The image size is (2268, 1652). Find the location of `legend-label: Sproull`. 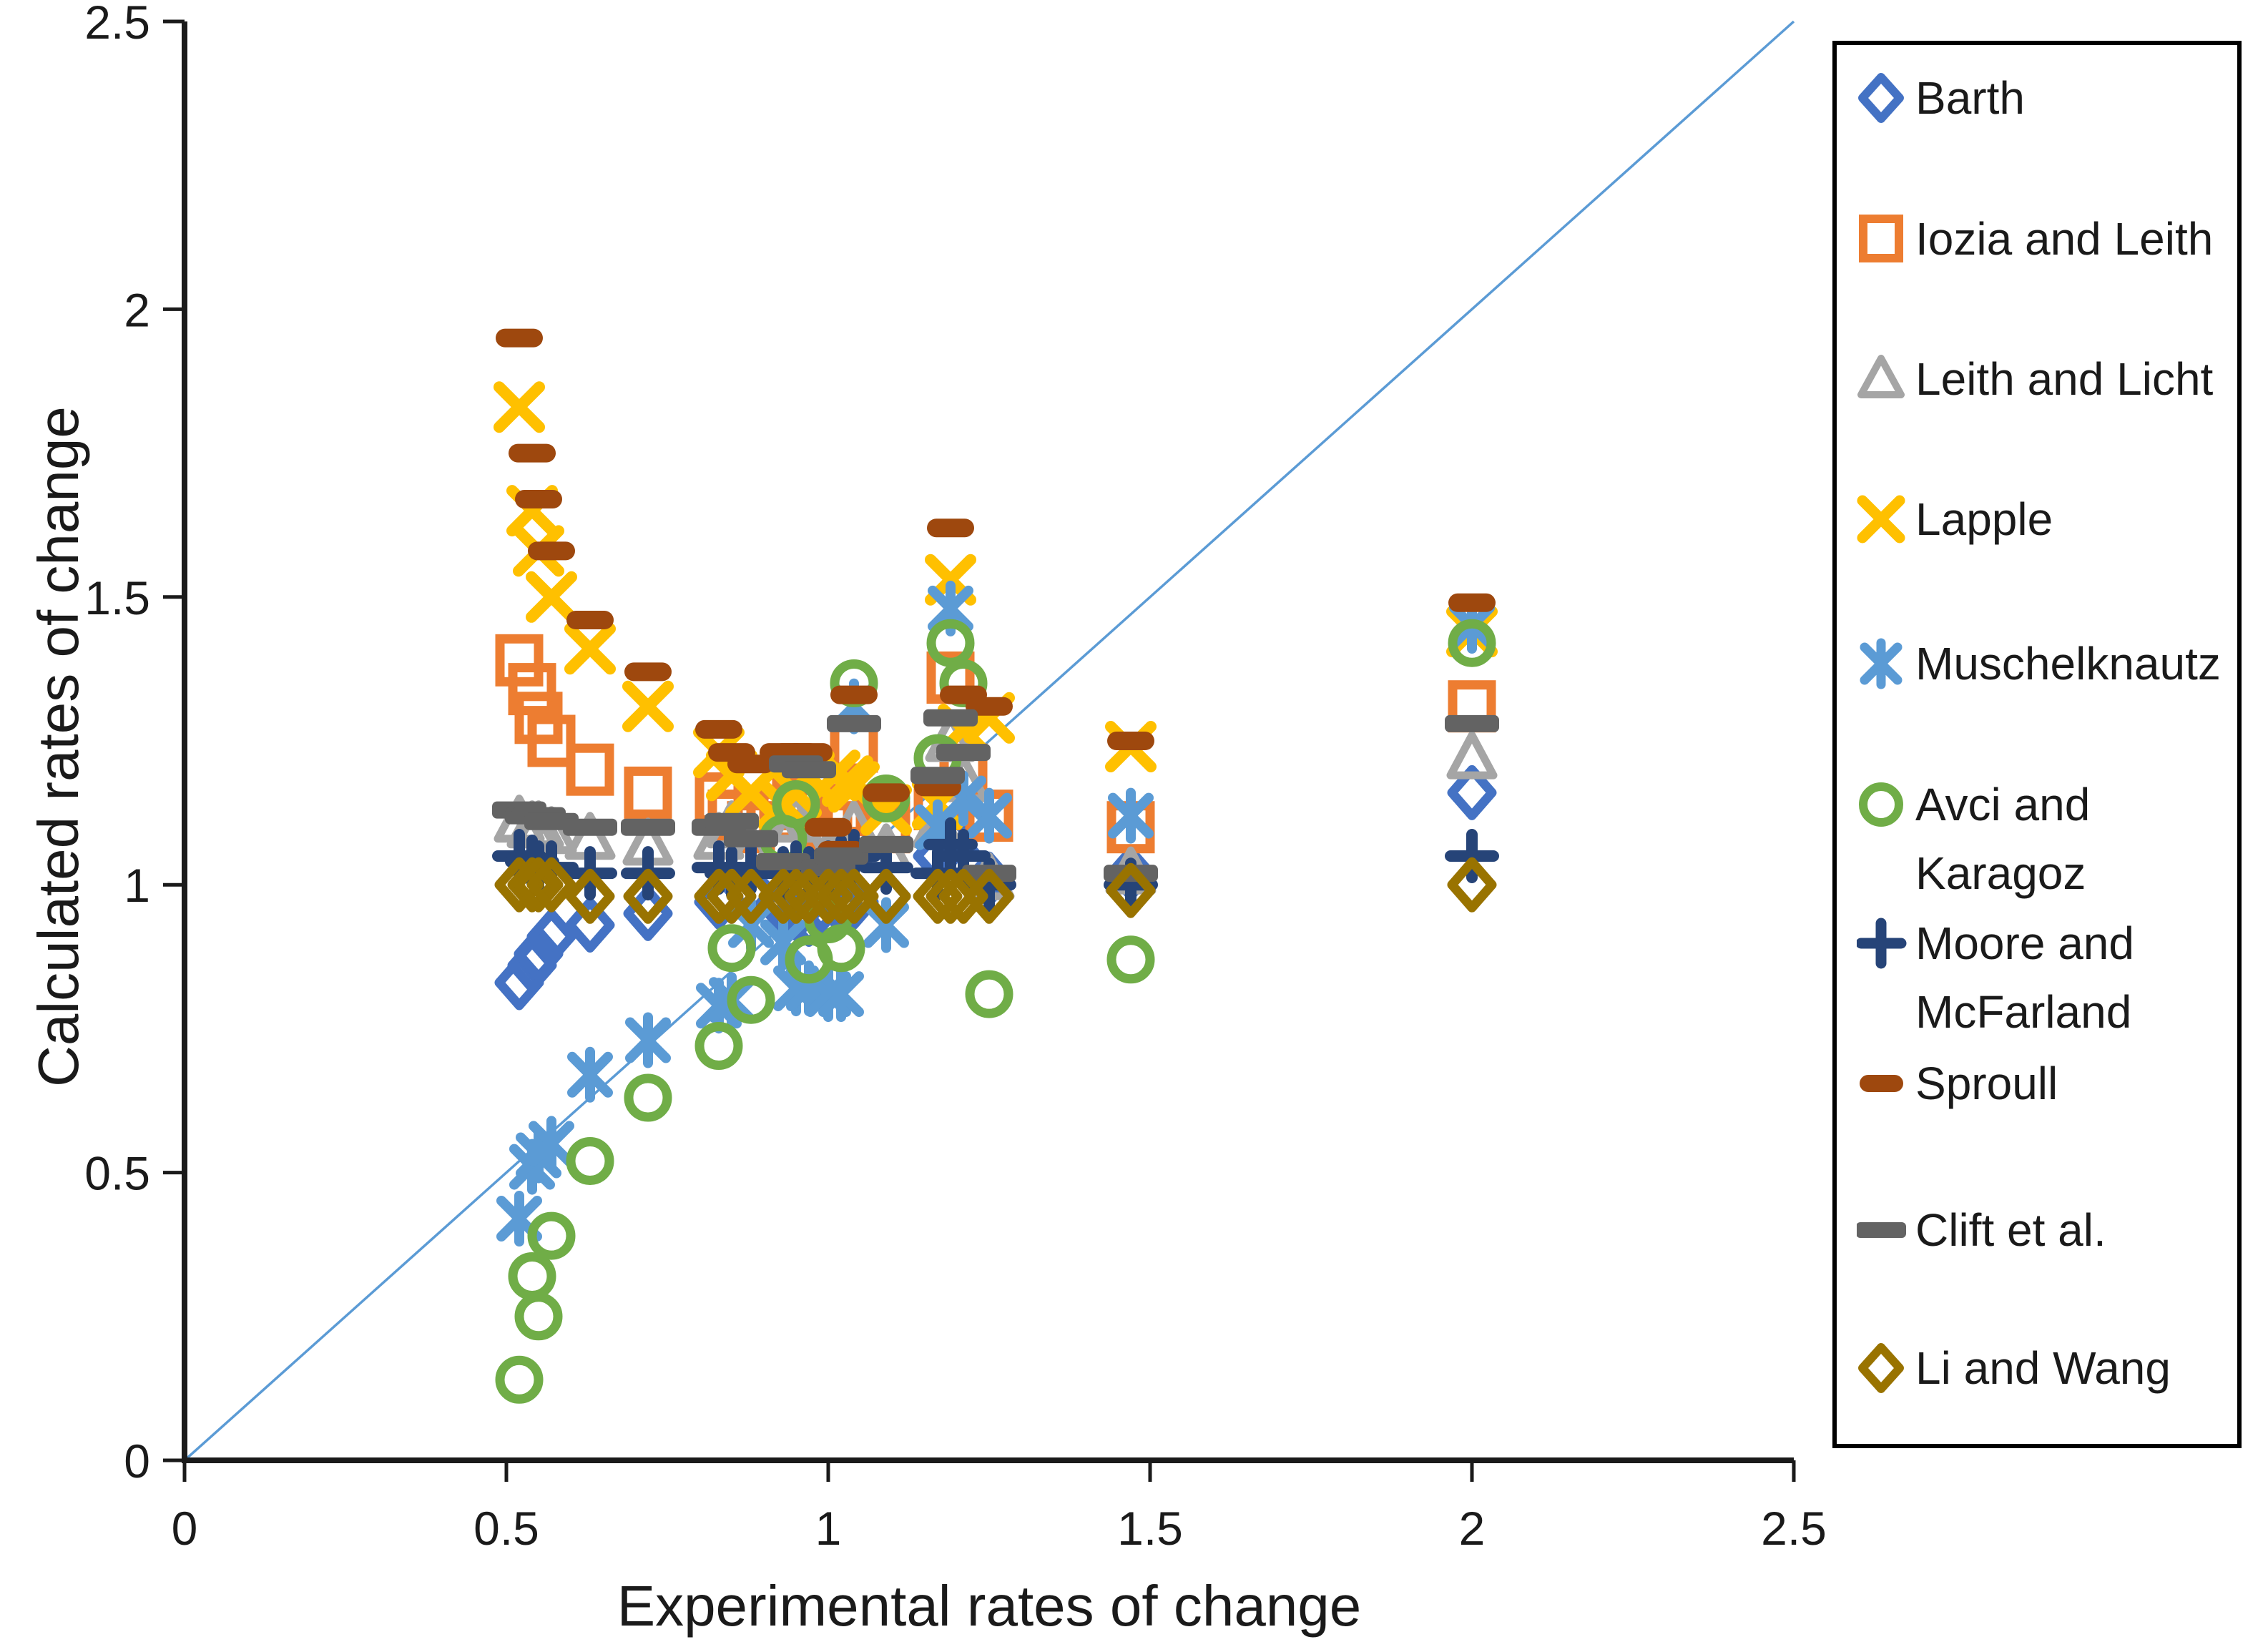

legend-label: Sproull is located at coordinates (1986, 1084).